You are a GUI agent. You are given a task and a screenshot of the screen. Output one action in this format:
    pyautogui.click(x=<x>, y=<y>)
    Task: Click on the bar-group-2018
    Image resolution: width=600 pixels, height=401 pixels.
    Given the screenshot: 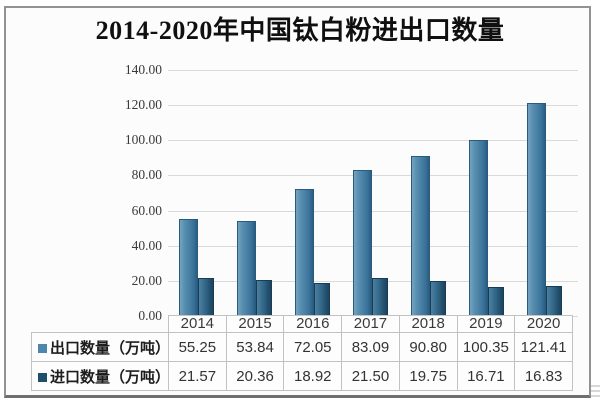 What is the action you would take?
    pyautogui.click(x=428, y=193)
    